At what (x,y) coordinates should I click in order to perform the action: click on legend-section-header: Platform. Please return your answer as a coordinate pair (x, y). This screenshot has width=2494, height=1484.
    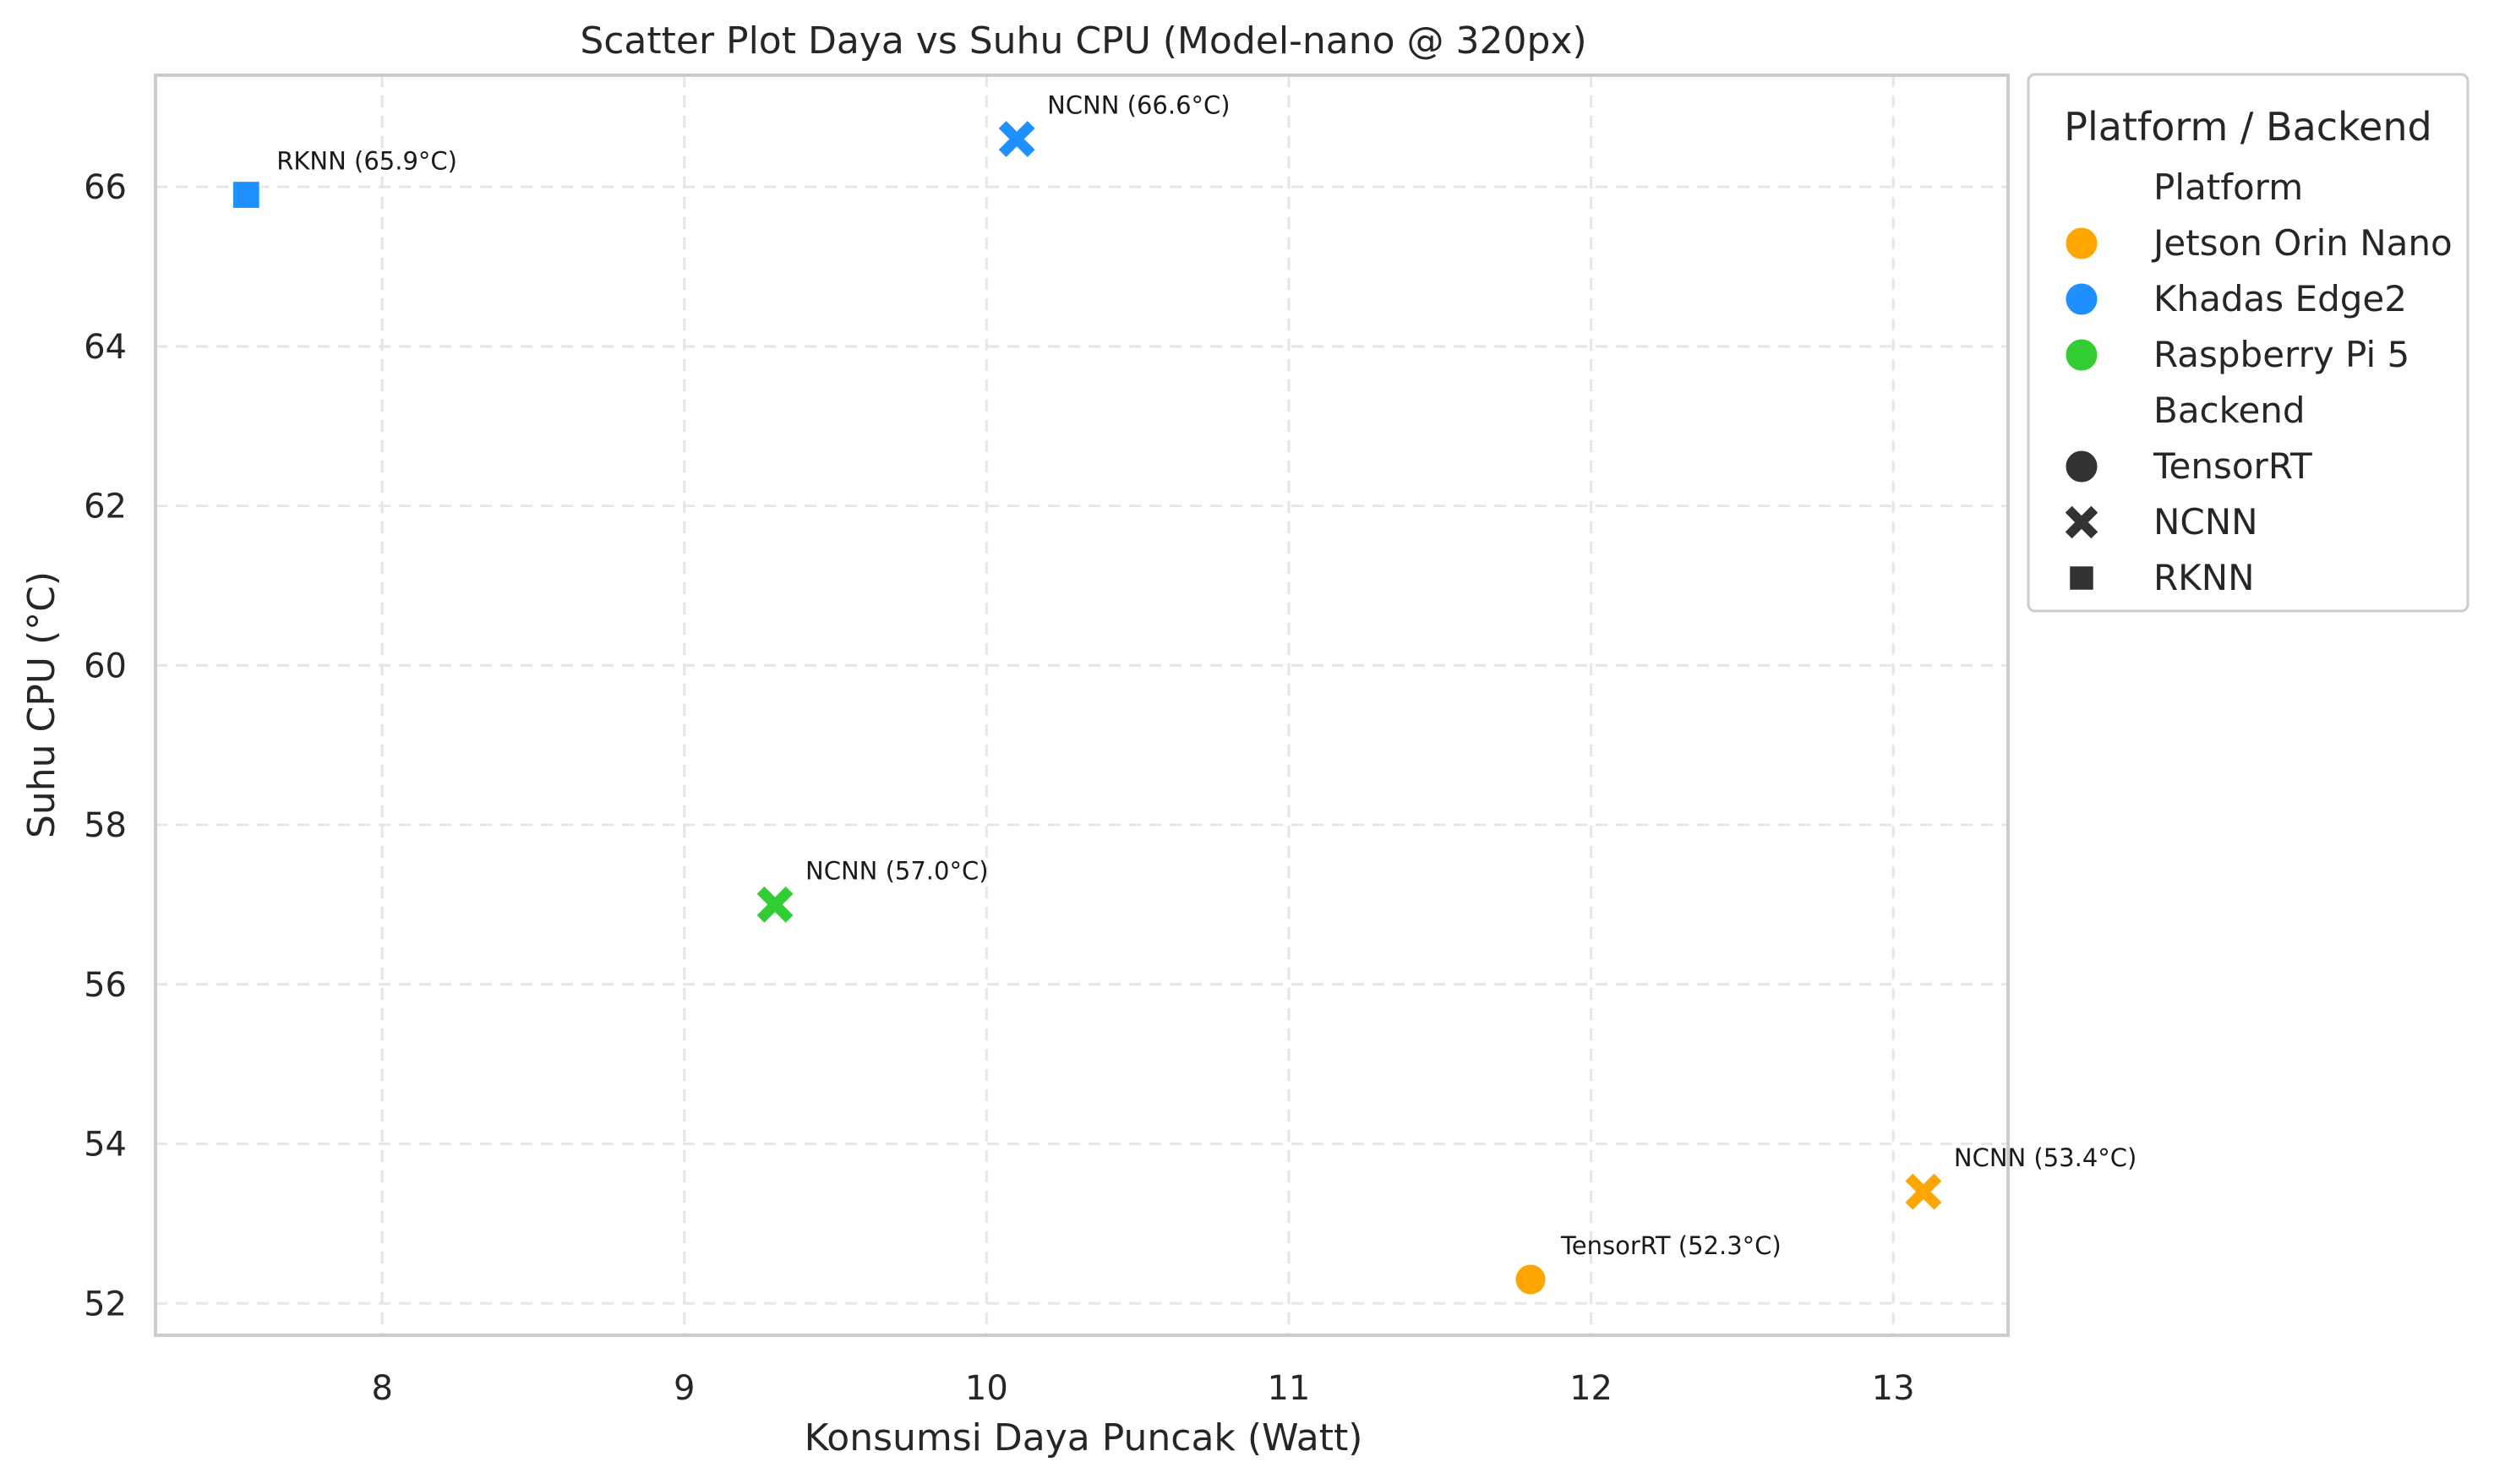
    Looking at the image, I should click on (2228, 187).